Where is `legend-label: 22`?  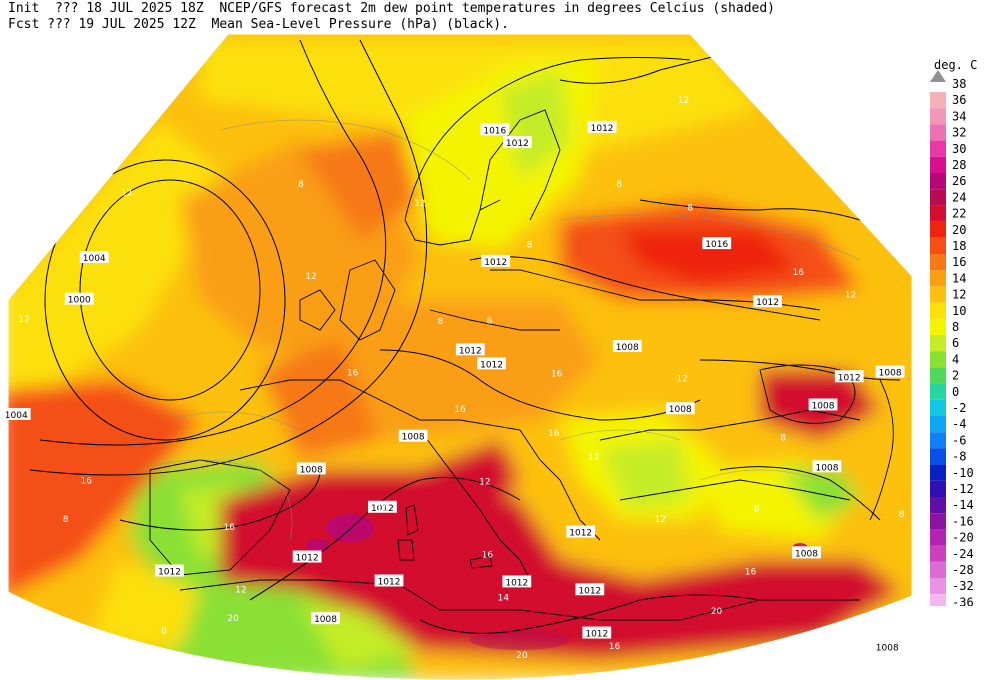 legend-label: 22 is located at coordinates (959, 214).